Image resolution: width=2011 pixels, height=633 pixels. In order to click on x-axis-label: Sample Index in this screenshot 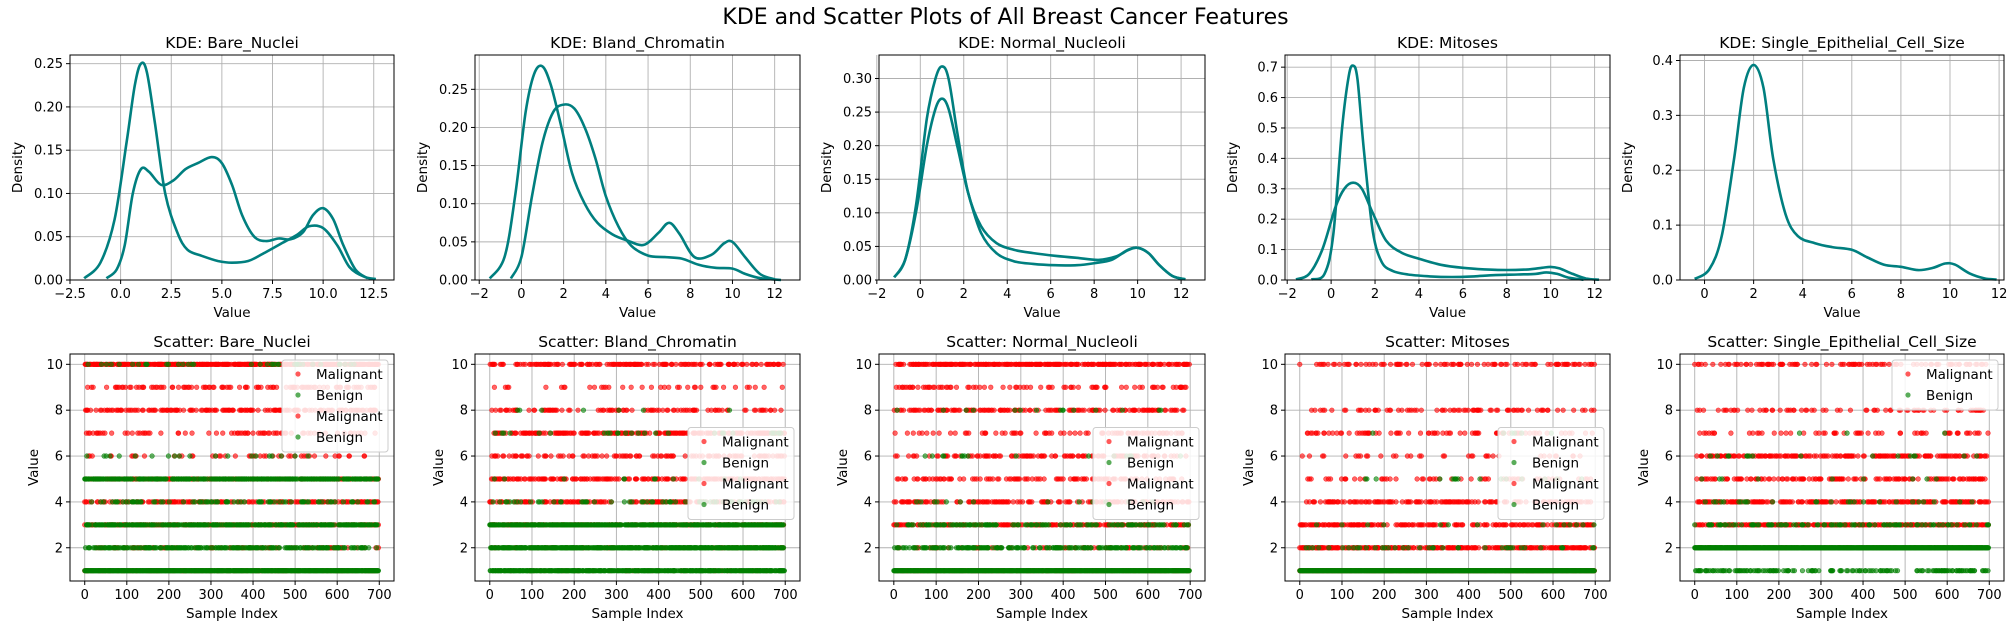, I will do `click(232, 614)`.